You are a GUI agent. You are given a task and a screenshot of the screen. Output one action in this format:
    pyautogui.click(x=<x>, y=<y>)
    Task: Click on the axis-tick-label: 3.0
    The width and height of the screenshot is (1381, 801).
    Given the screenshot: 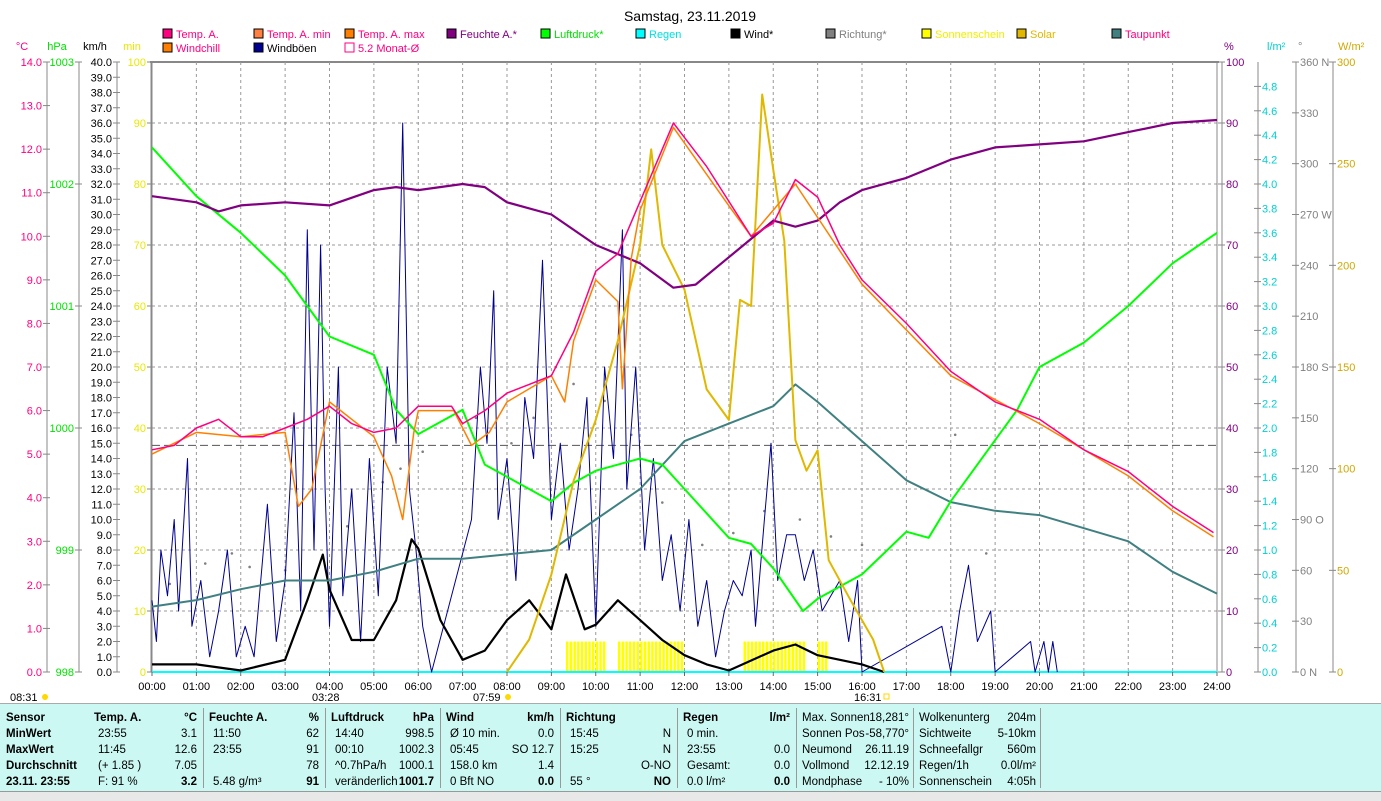 What is the action you would take?
    pyautogui.click(x=34, y=542)
    